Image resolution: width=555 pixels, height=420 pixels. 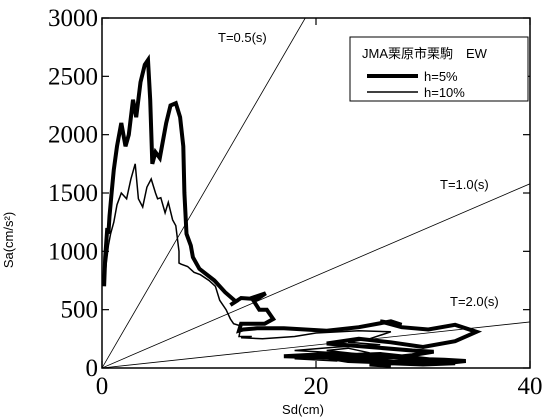 I want to click on legend-label-h10: h=10%, so click(x=444, y=92).